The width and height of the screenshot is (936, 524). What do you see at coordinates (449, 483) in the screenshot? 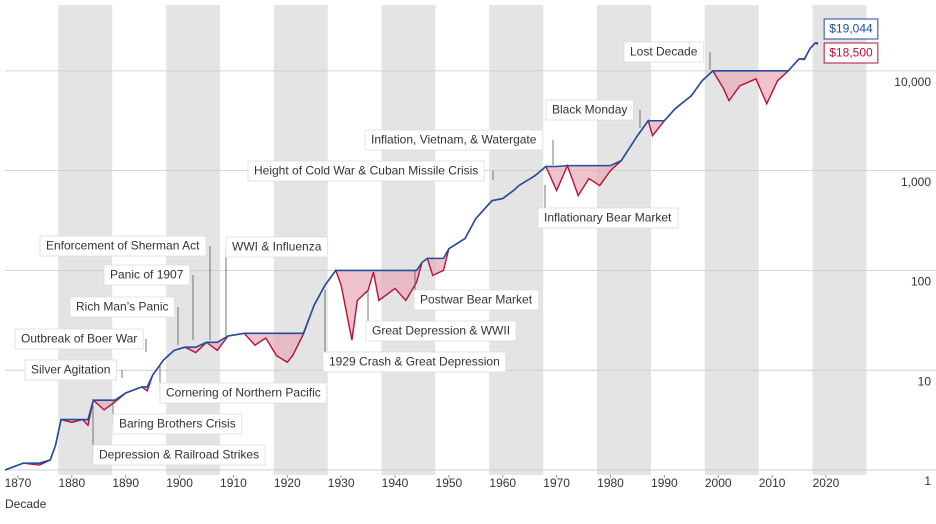
I see `x-tick-label: 1950` at bounding box center [449, 483].